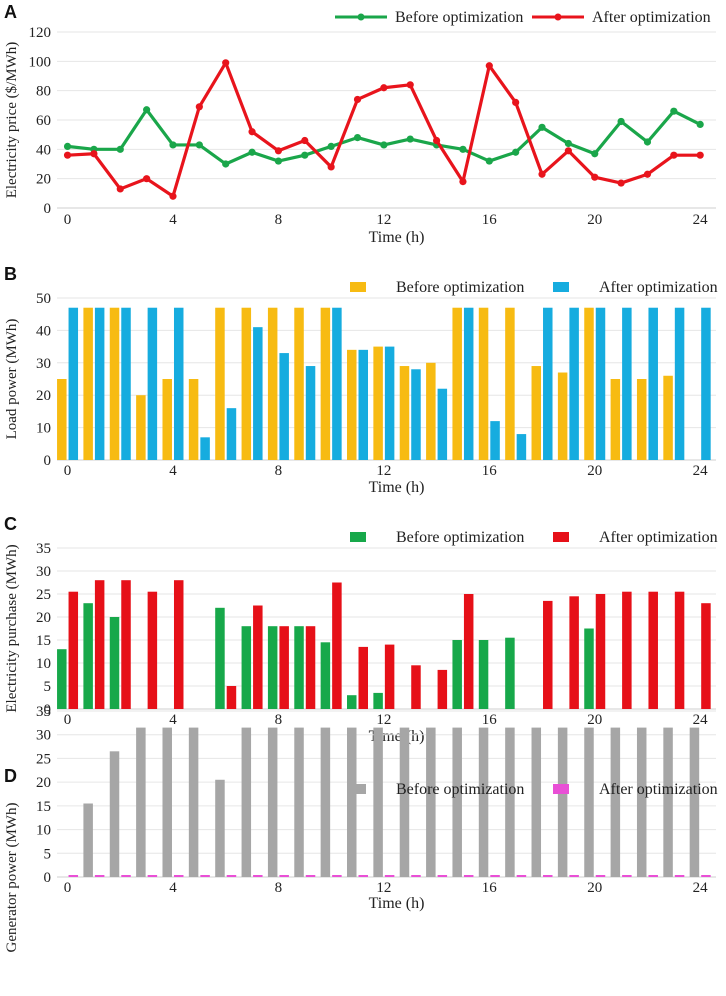 This screenshot has width=726, height=996. Describe the element at coordinates (43, 150) in the screenshot. I see `y-tick-label: 40` at that location.